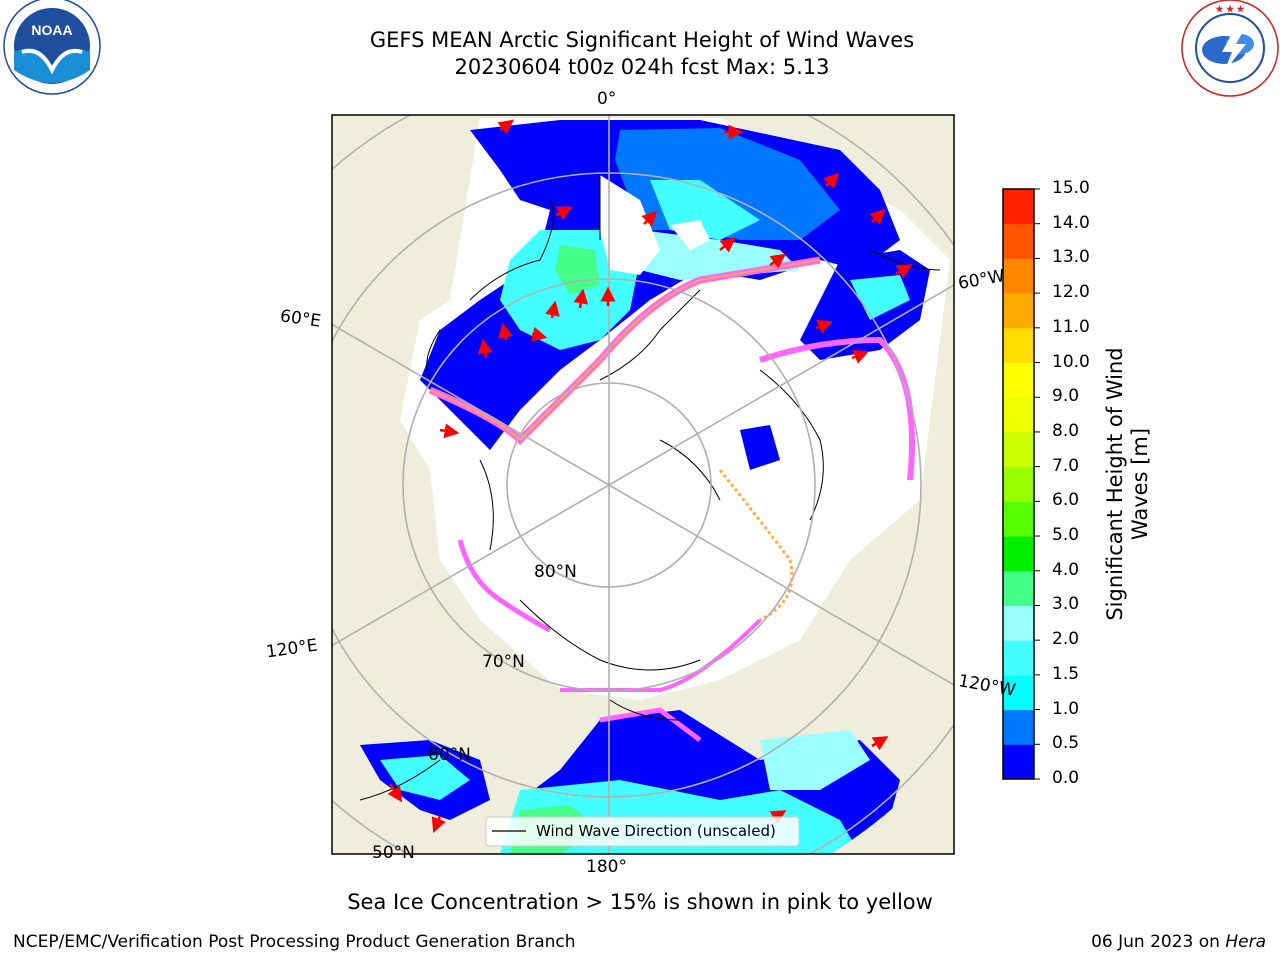 The image size is (1280, 960). Describe the element at coordinates (51, 30) in the screenshot. I see `noaa-logo-text: NOAA` at that location.